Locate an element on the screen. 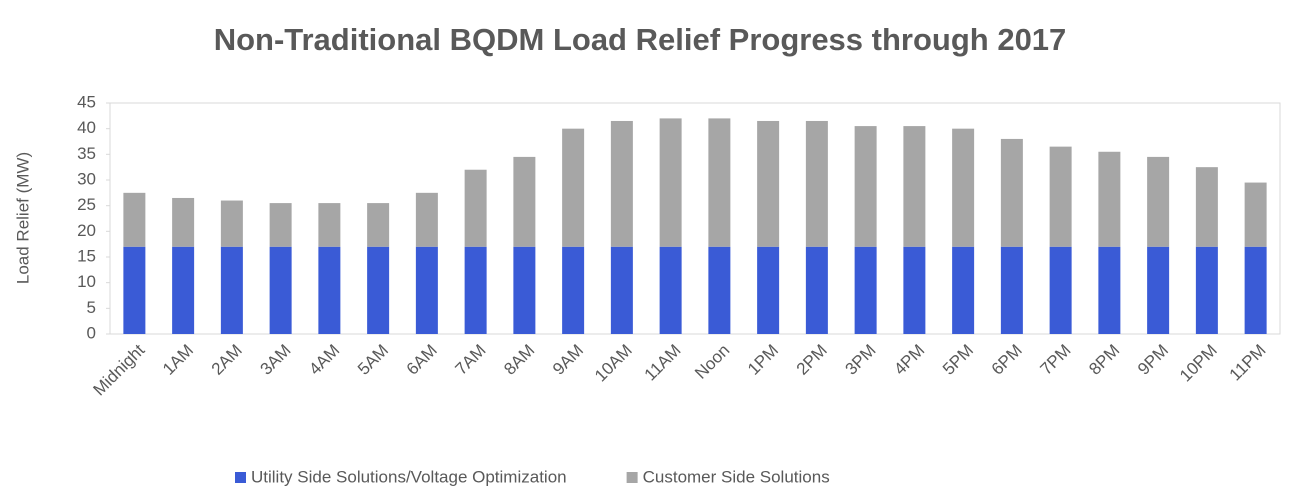 The height and width of the screenshot is (495, 1293). x-tick-label: 2AM is located at coordinates (227, 360).